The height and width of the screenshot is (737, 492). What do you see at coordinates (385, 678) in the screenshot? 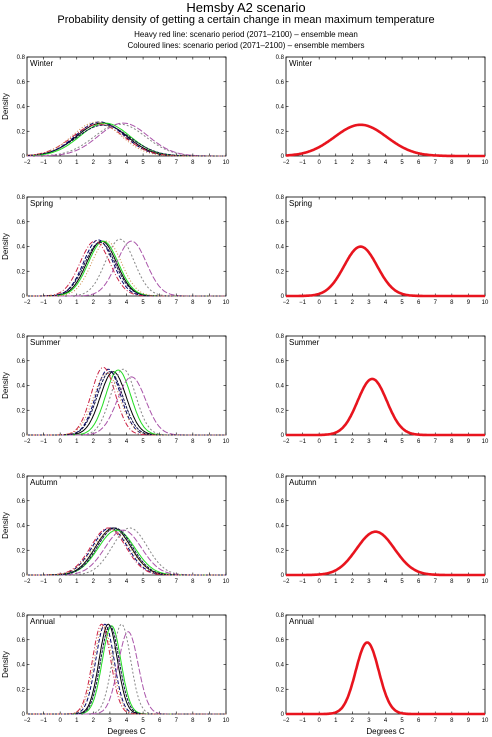
I see `ensemble-mean-curve` at bounding box center [385, 678].